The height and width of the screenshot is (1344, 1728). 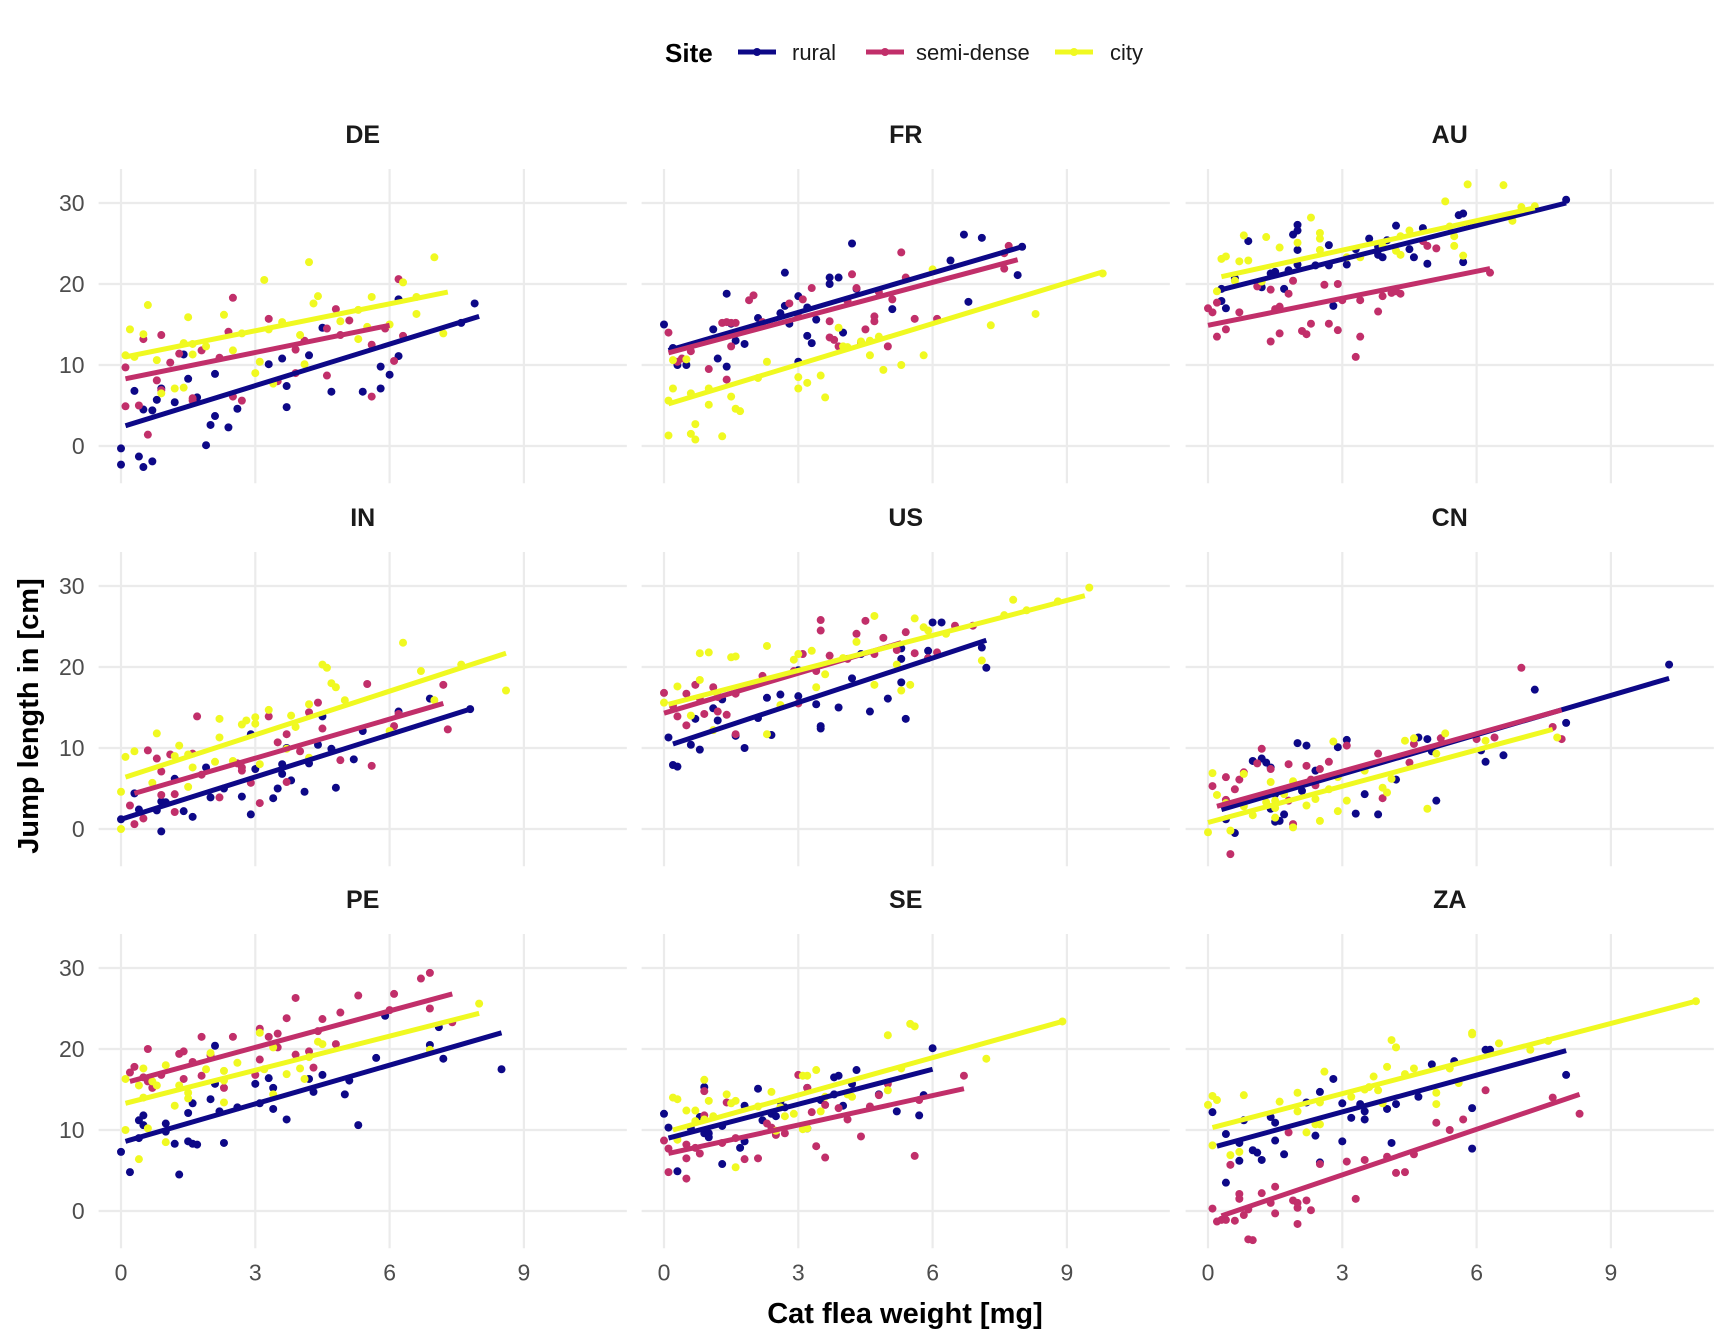 I want to click on trend-line-city, so click(x=1454, y=1064).